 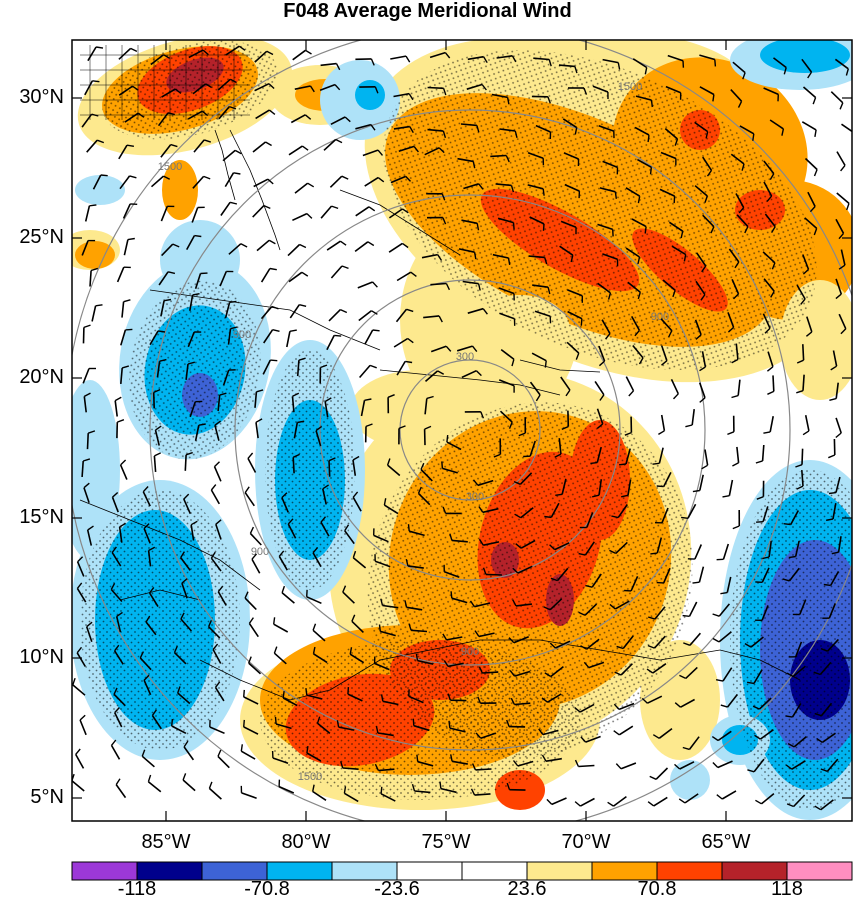 I want to click on lat-label: 10°N, so click(x=32, y=657).